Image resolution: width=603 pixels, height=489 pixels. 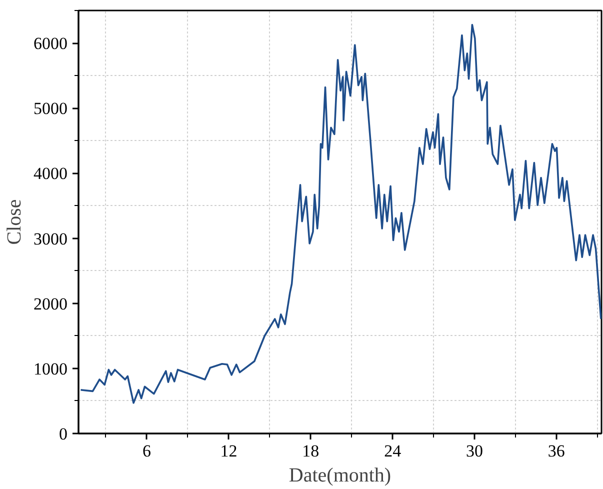 What do you see at coordinates (393, 451) in the screenshot?
I see `x-tick-label: 24` at bounding box center [393, 451].